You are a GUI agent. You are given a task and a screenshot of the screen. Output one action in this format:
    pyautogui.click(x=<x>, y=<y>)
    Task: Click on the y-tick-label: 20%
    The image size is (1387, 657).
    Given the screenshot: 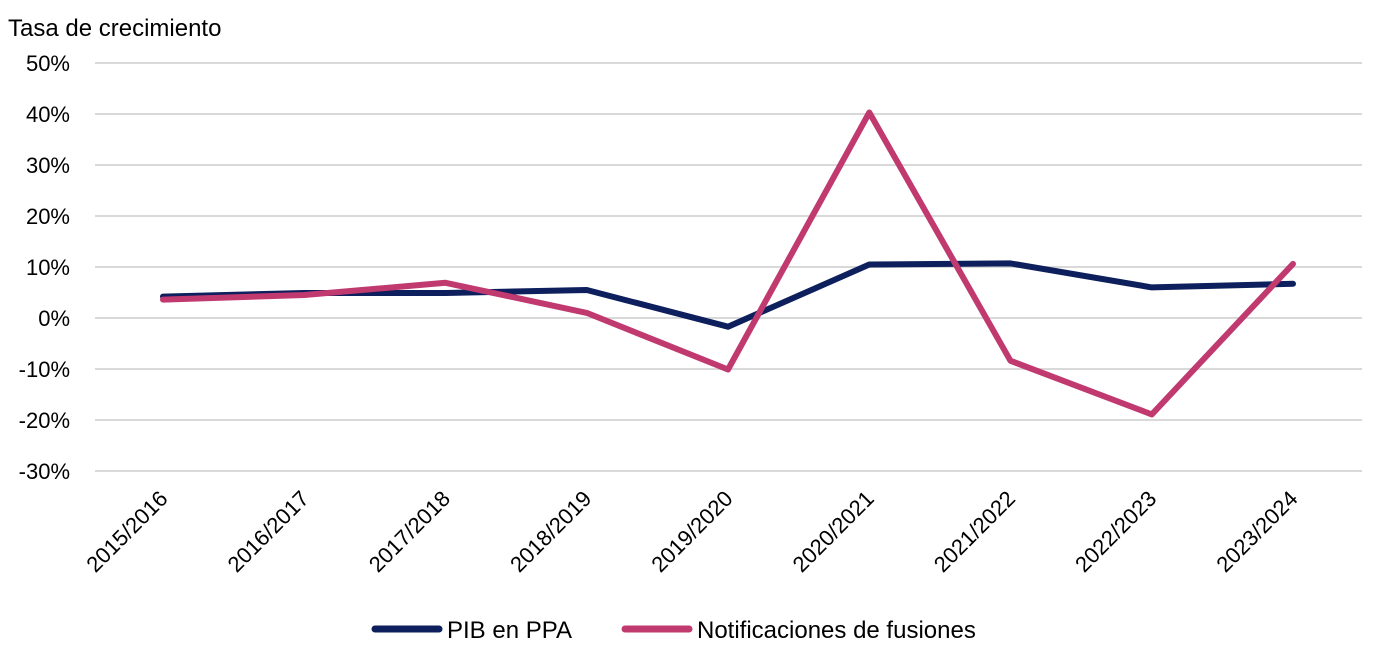 What is the action you would take?
    pyautogui.click(x=48, y=216)
    